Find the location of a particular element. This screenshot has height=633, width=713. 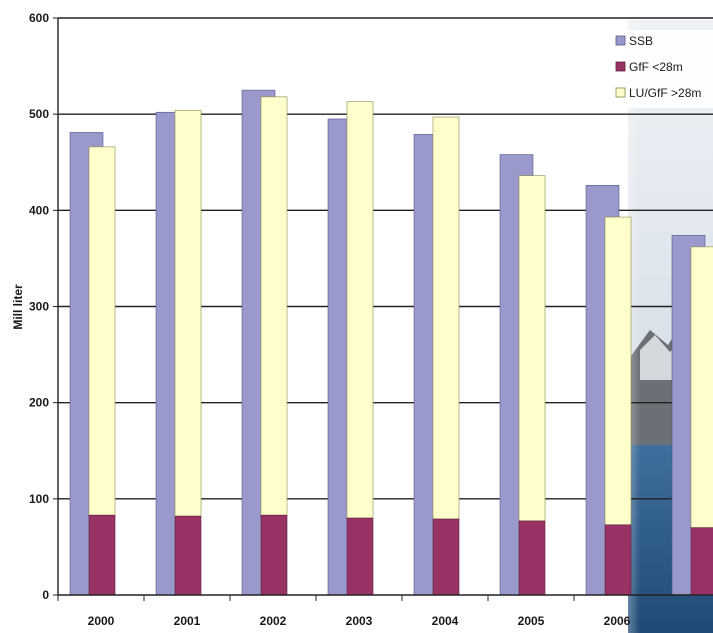

y-tick-label: 300 is located at coordinates (39, 307).